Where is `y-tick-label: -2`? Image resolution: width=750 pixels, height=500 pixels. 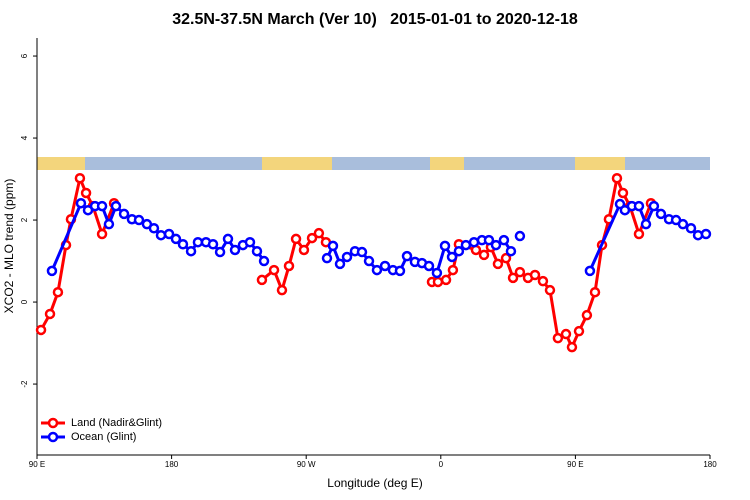
y-tick-label: -2 is located at coordinates (24, 384).